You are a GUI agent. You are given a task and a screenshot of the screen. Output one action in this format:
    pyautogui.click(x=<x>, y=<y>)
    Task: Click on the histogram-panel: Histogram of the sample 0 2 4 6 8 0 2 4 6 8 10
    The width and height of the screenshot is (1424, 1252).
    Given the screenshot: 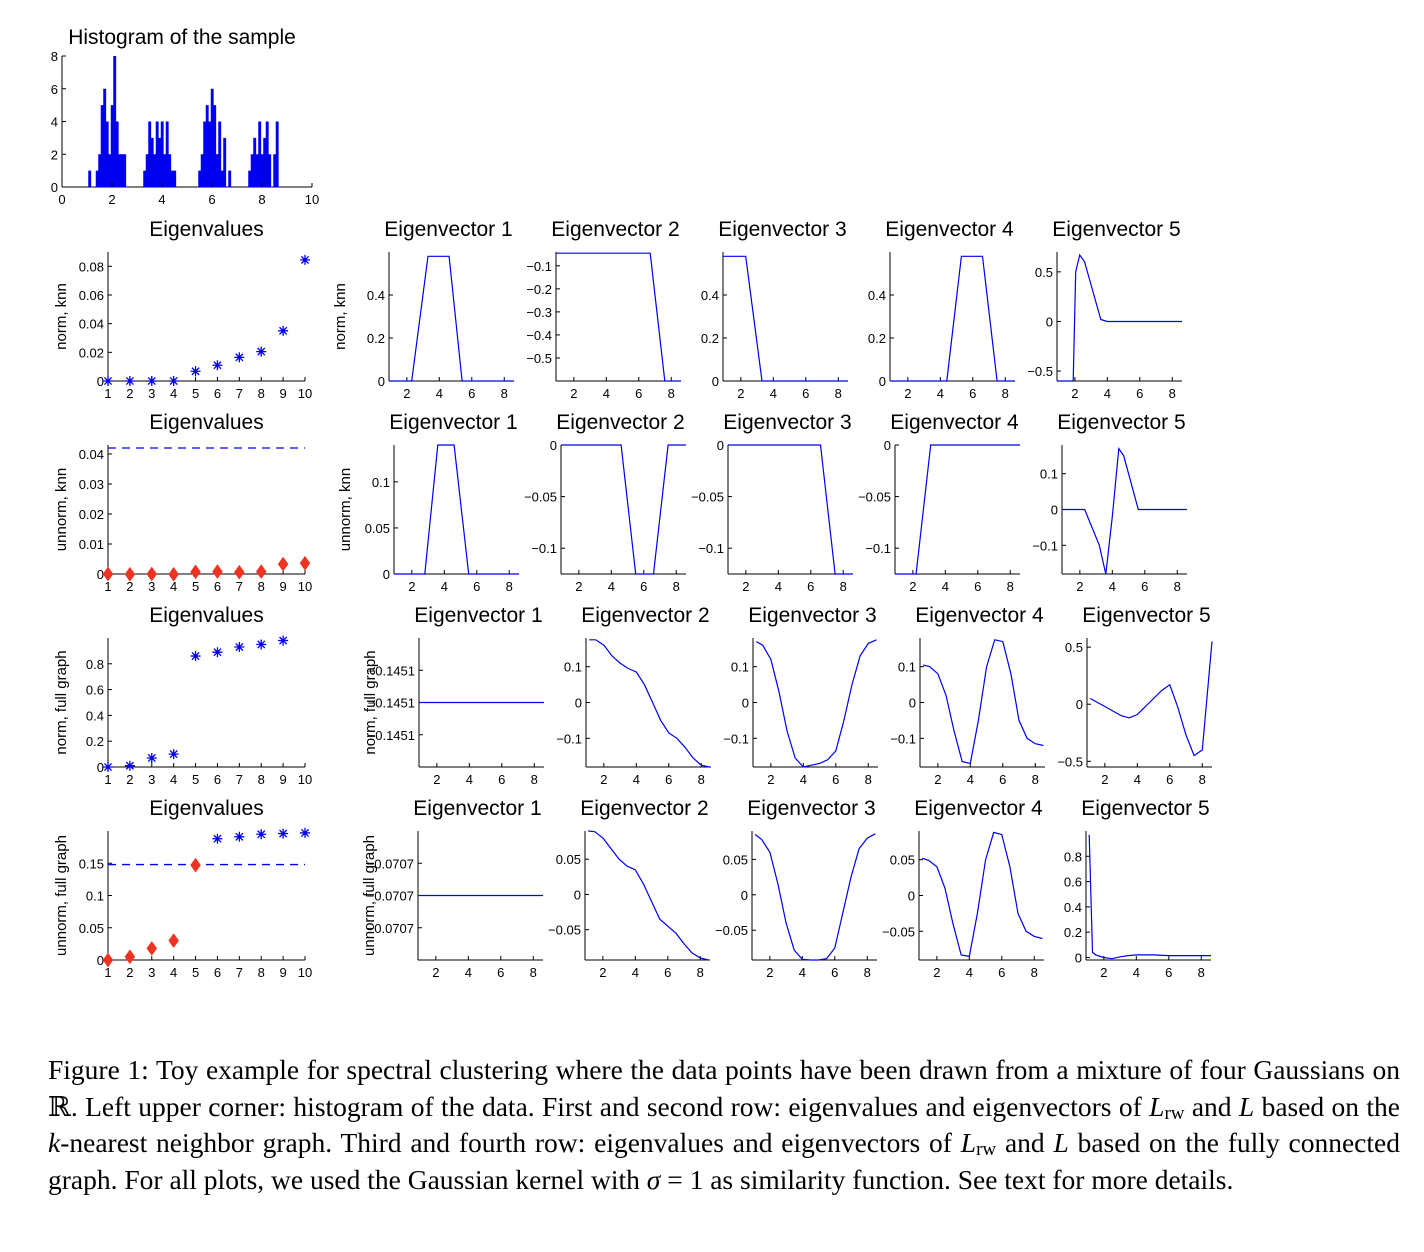 What is the action you would take?
    pyautogui.click(x=185, y=116)
    